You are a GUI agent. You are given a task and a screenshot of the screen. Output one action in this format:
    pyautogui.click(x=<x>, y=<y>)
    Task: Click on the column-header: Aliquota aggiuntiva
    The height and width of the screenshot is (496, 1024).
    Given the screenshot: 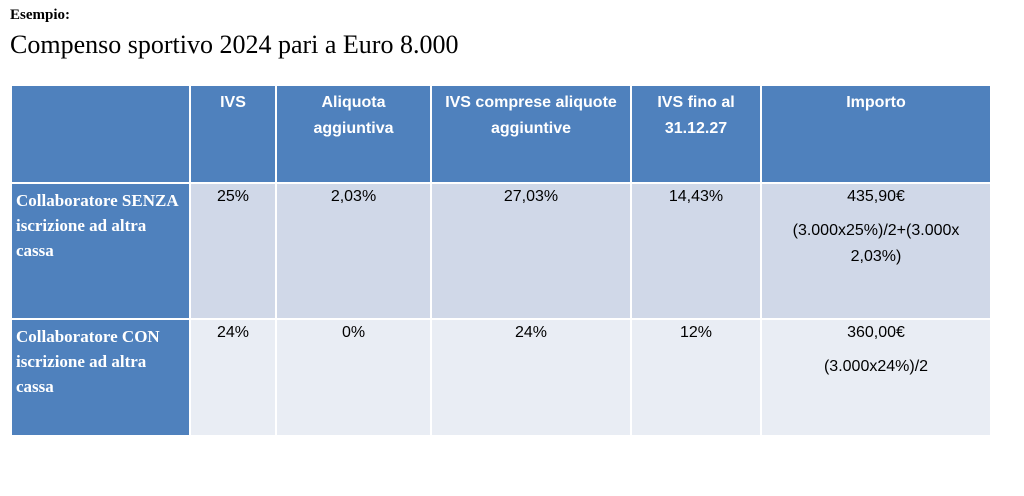 What is the action you would take?
    pyautogui.click(x=353, y=134)
    